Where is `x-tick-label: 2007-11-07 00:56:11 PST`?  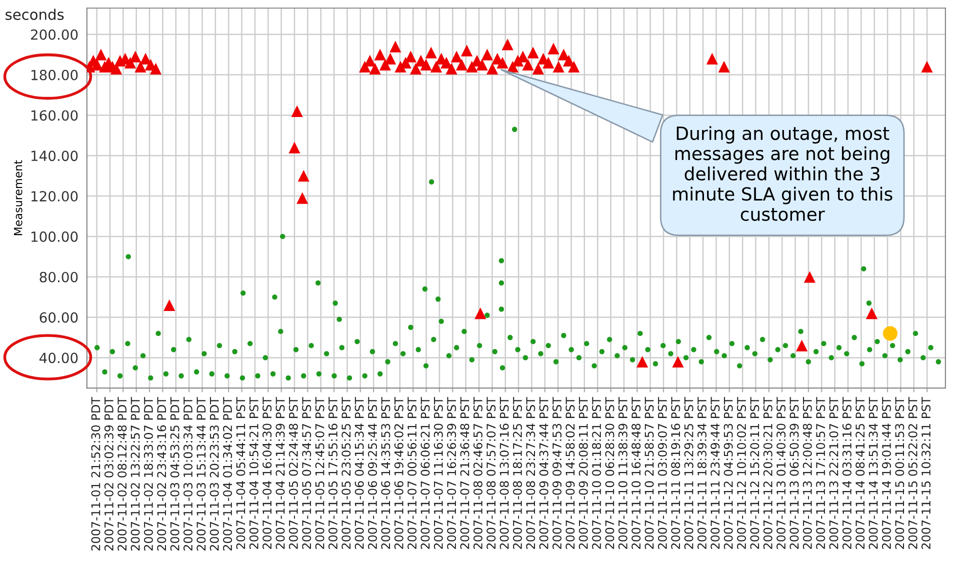
x-tick-label: 2007-11-07 00:56:11 PST is located at coordinates (412, 473).